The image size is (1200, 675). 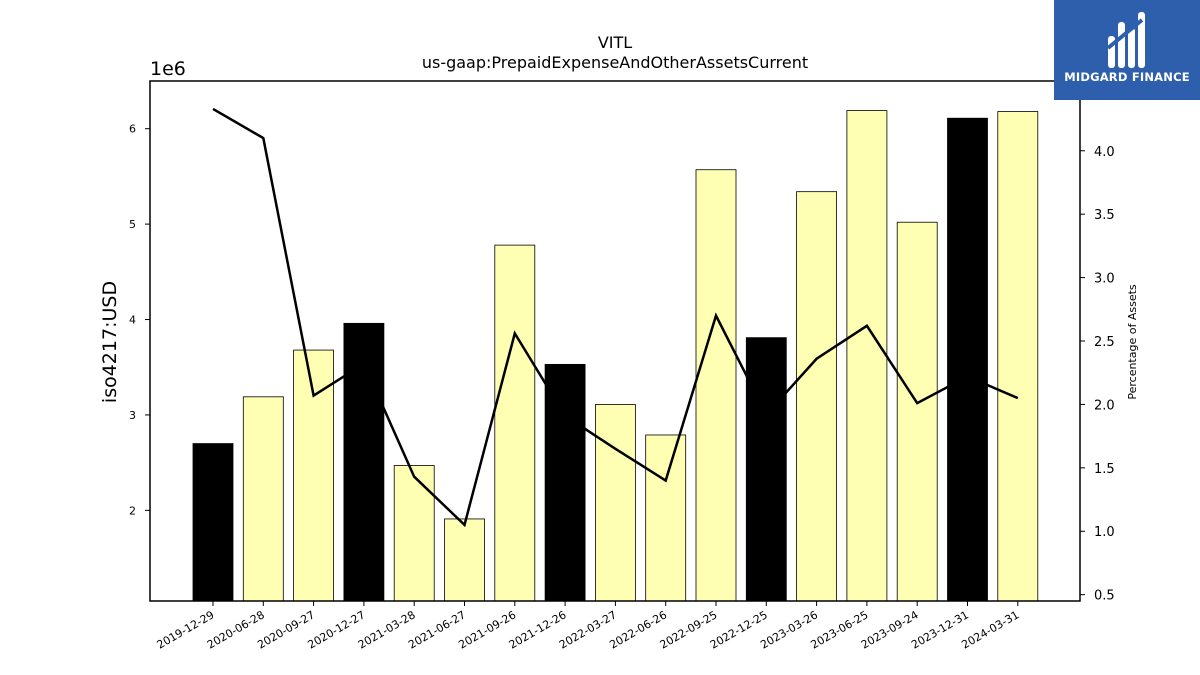 What do you see at coordinates (990, 629) in the screenshot?
I see `x-tick-label: 2024-03-31` at bounding box center [990, 629].